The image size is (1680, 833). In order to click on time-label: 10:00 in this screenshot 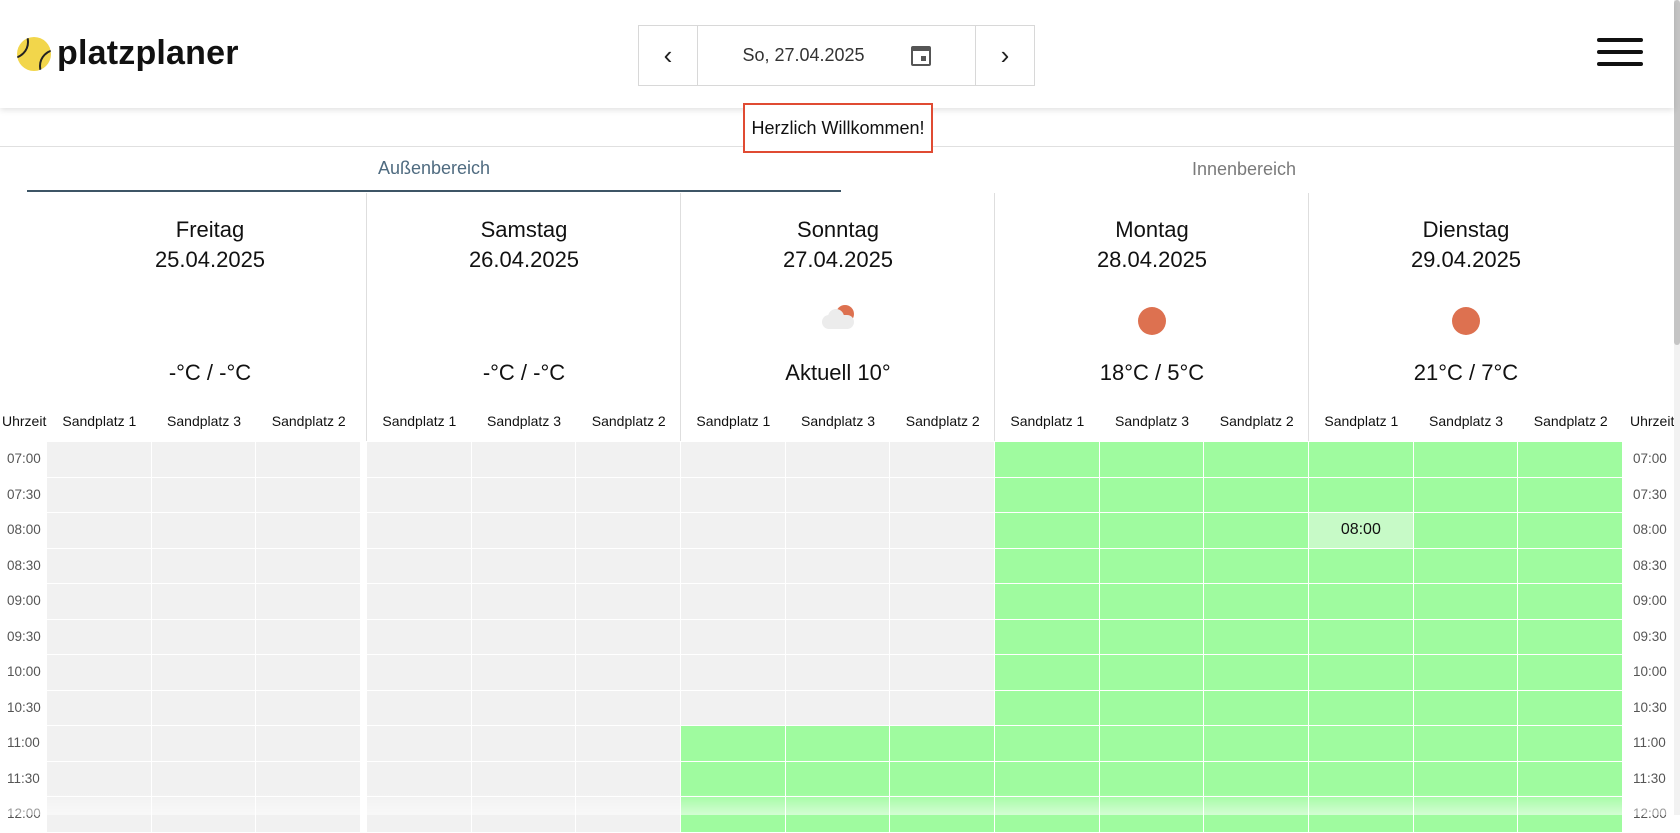, I will do `click(24, 671)`.